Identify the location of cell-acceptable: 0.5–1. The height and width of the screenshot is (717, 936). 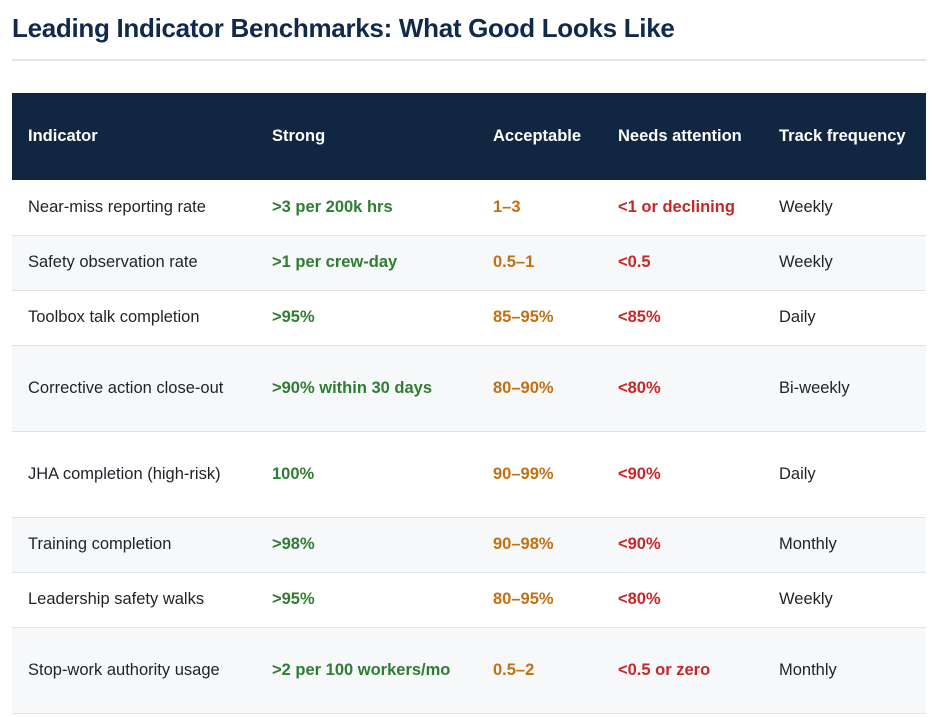
(539, 263).